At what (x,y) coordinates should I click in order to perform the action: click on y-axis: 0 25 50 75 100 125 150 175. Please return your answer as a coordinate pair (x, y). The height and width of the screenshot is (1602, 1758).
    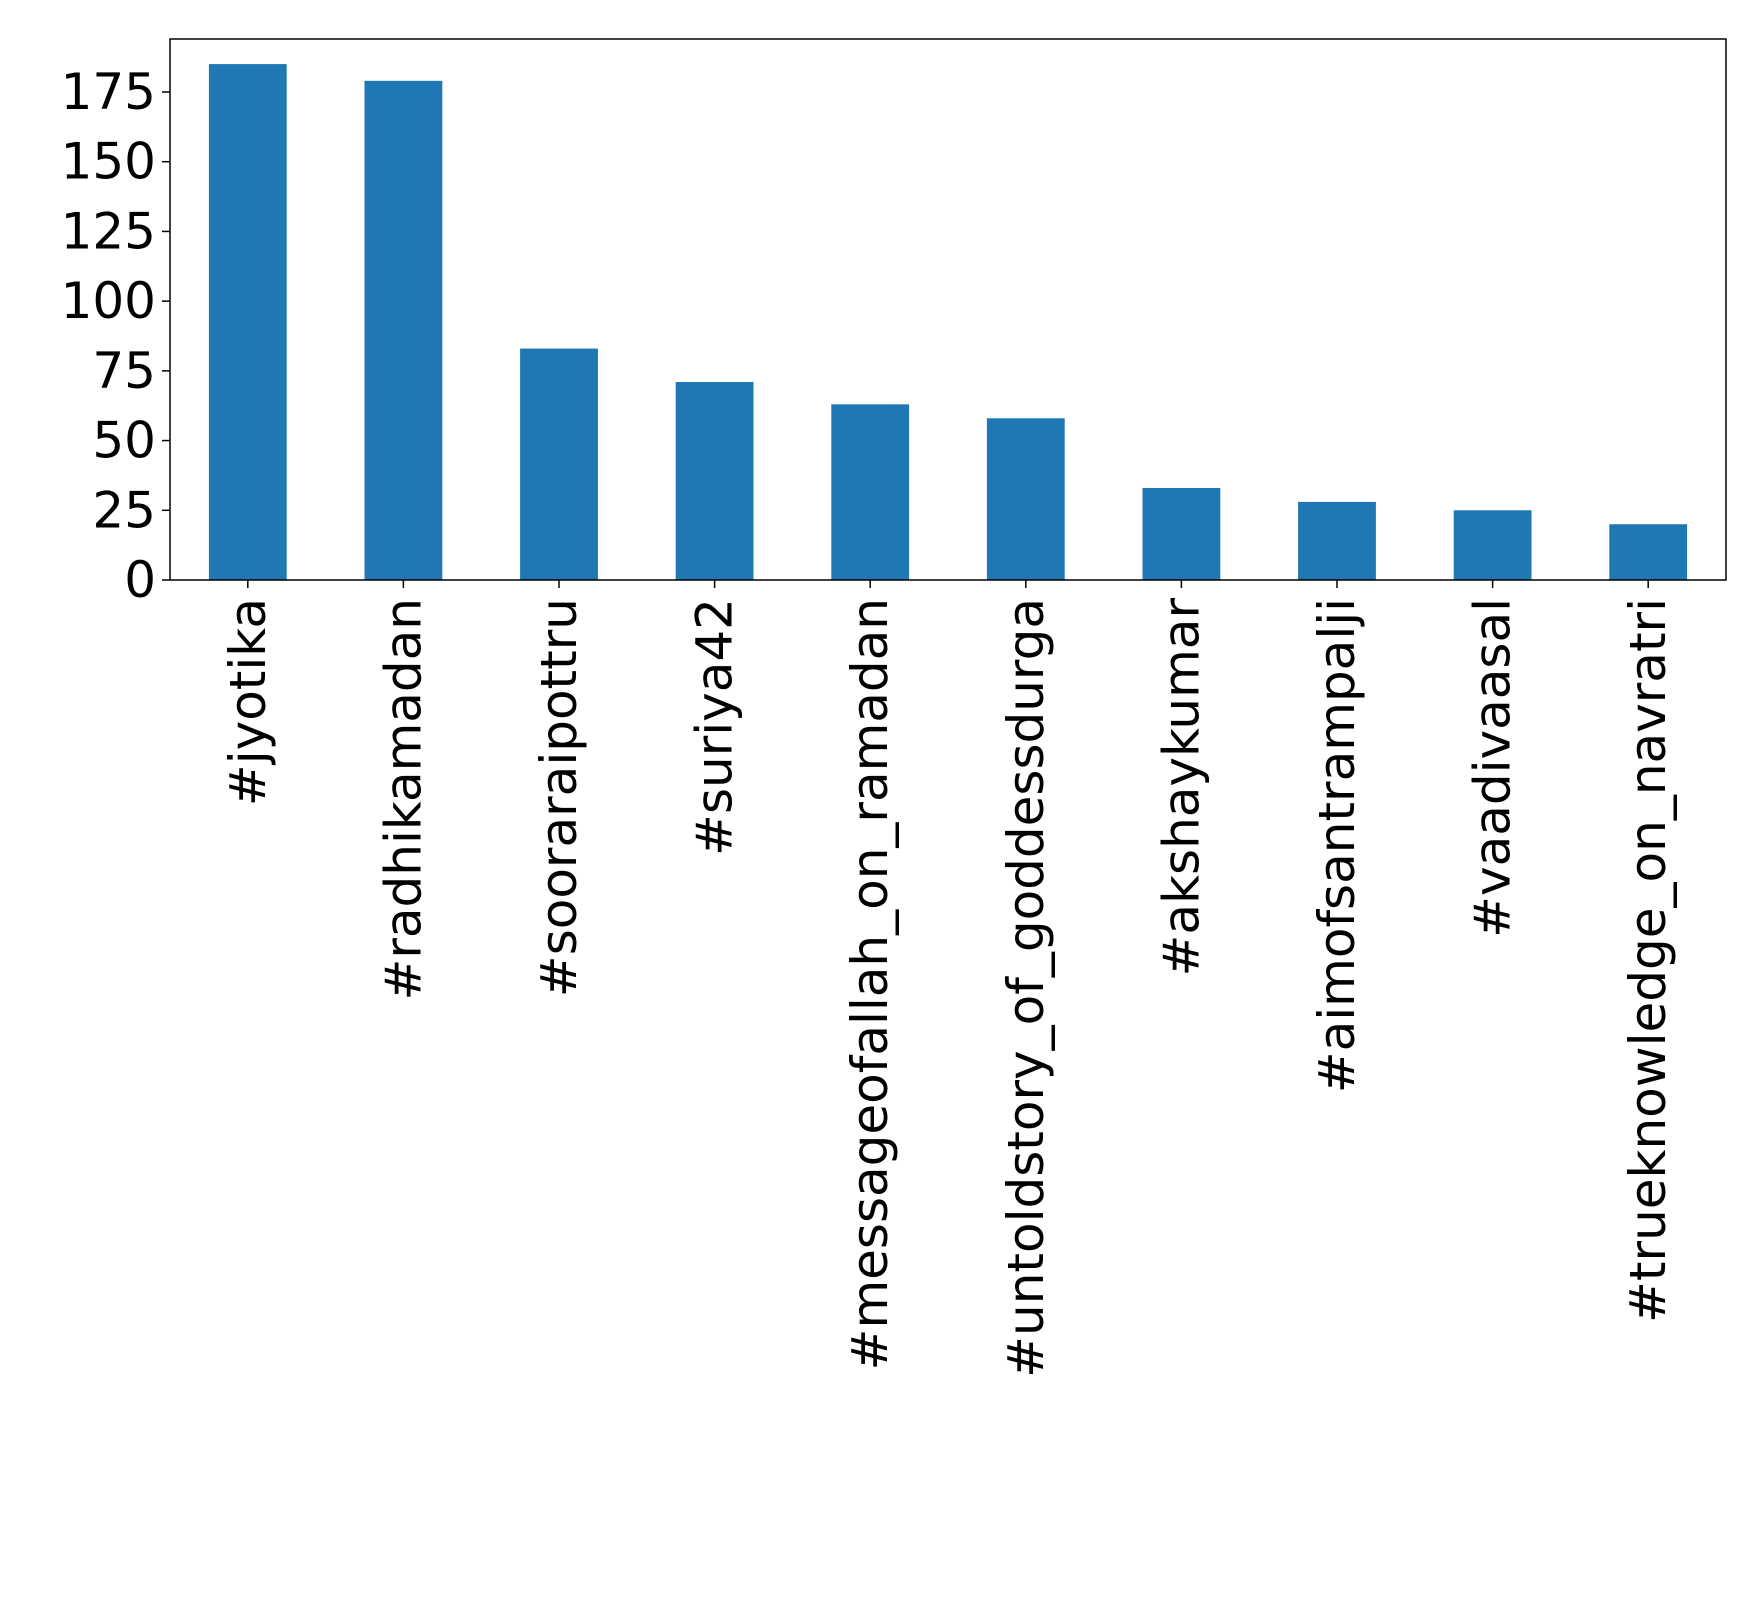
    Looking at the image, I should click on (115, 336).